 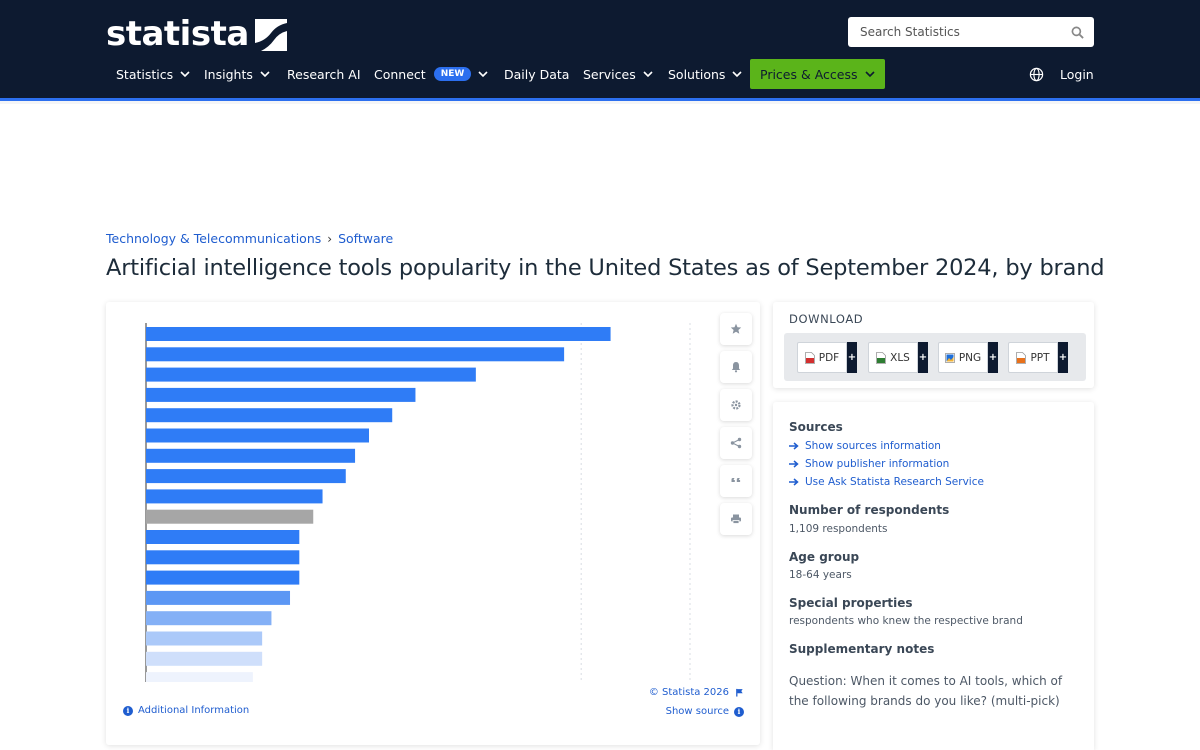 I want to click on login-label: Login, so click(x=1077, y=74).